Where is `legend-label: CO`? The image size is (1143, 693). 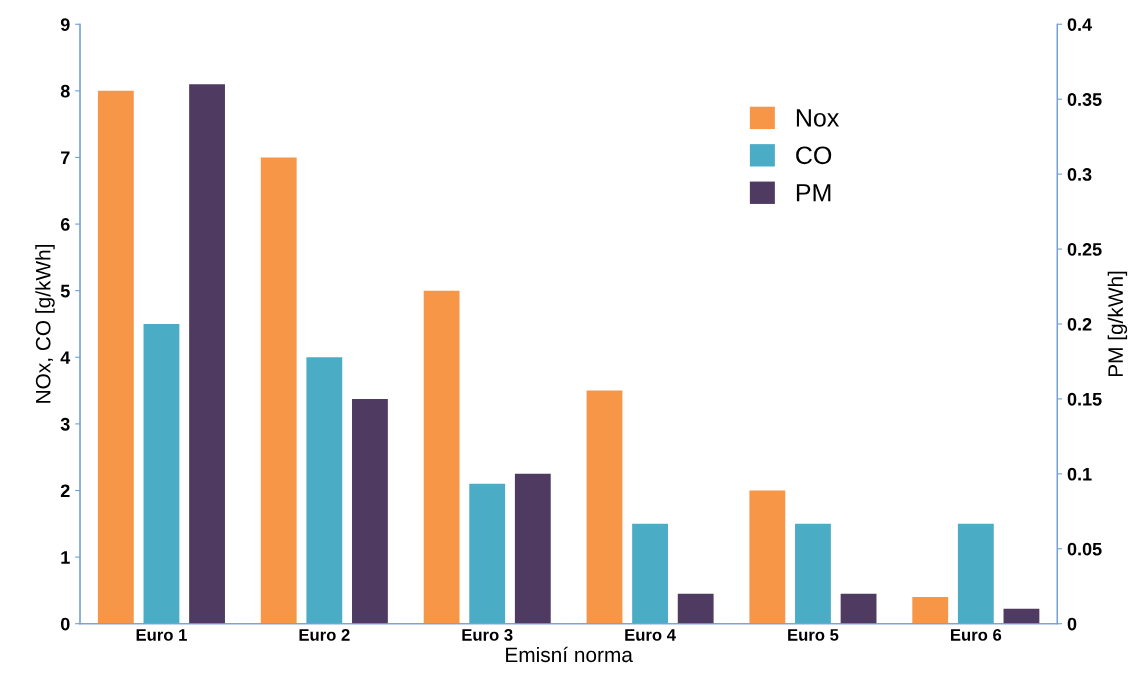 legend-label: CO is located at coordinates (814, 155).